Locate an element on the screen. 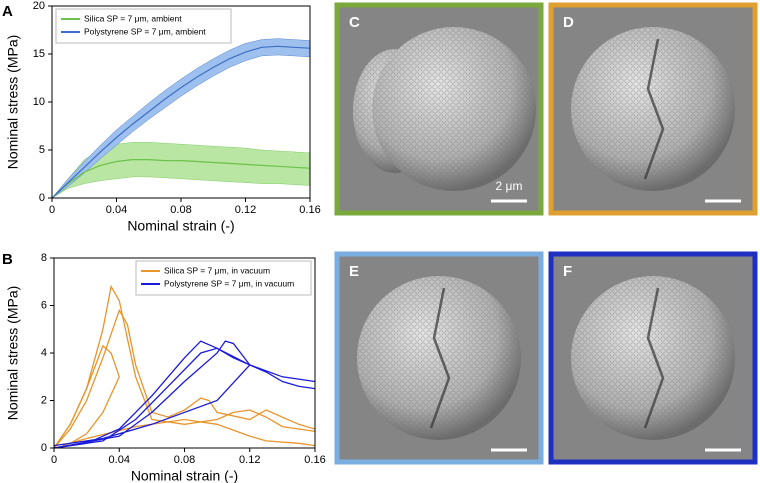 This screenshot has width=760, height=483. panel-label: C is located at coordinates (354, 22).